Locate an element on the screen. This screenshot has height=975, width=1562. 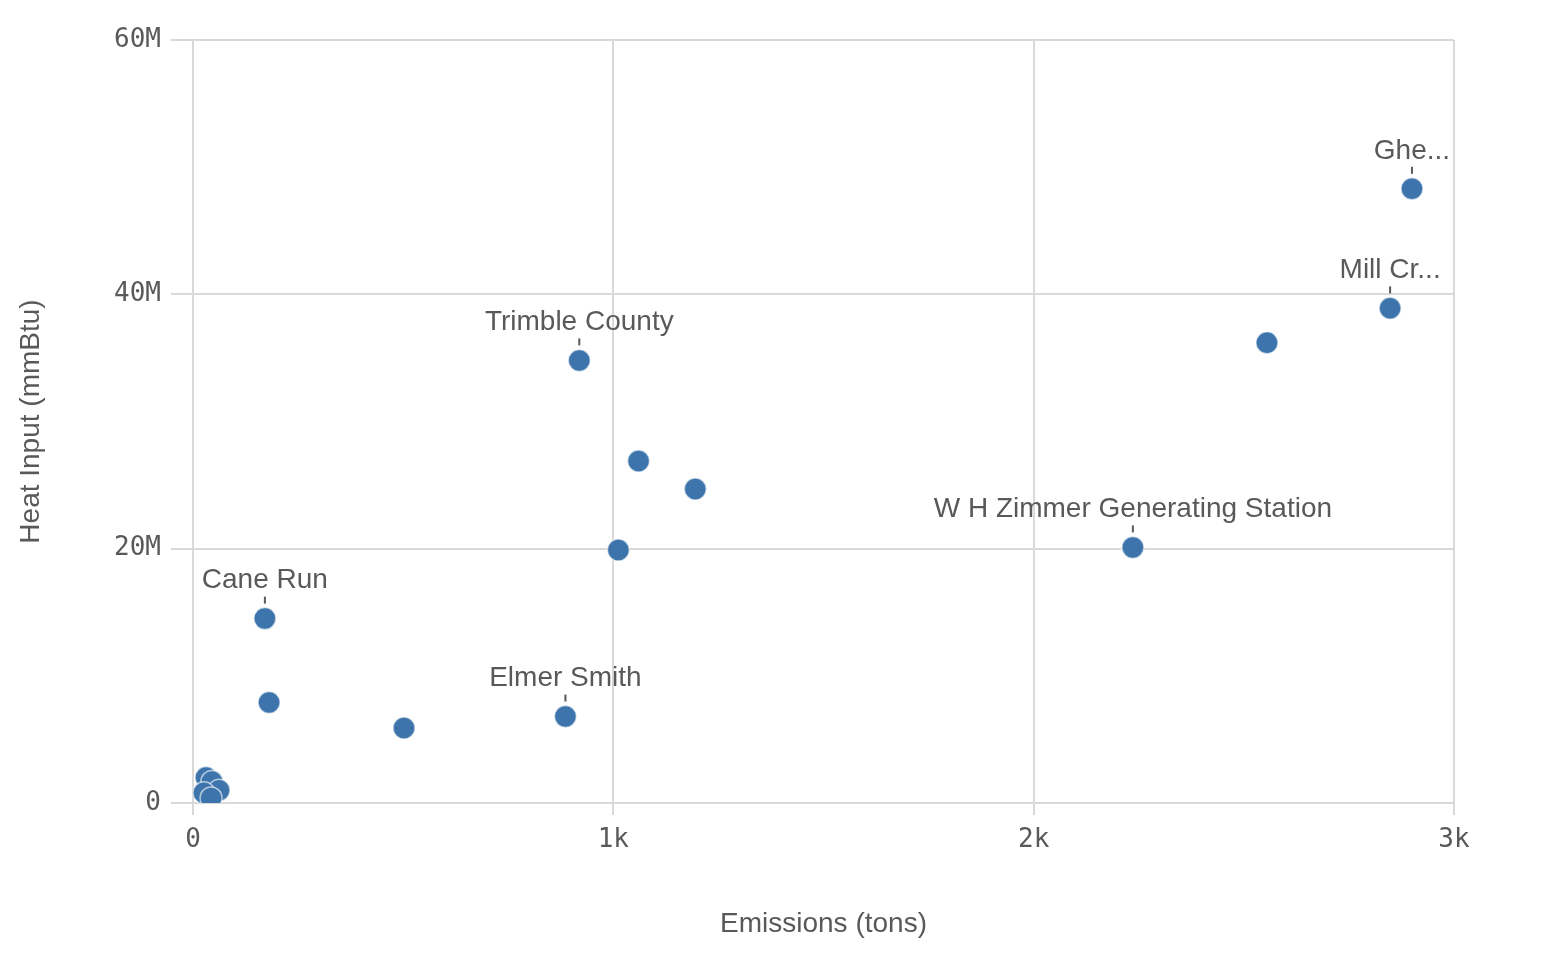
x-tick-label: 1k is located at coordinates (613, 838).